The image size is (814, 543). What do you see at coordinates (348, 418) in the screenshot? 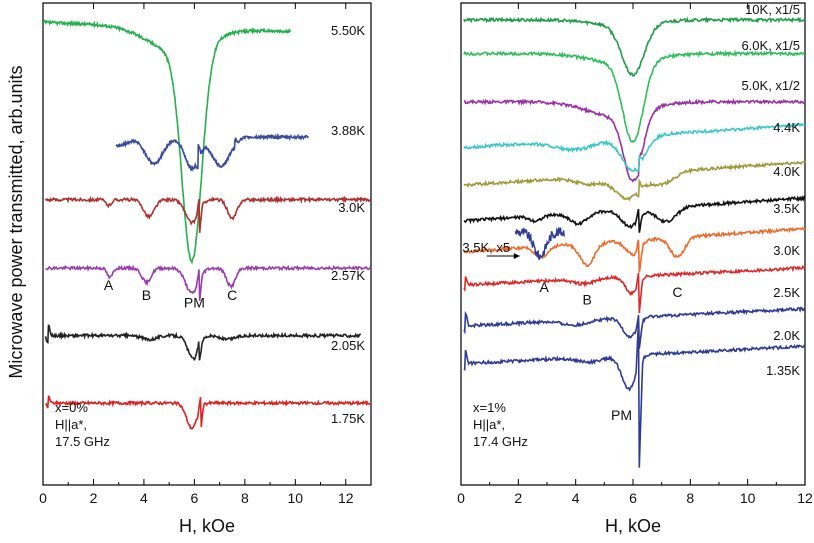
I see `series-label: 1.75K` at bounding box center [348, 418].